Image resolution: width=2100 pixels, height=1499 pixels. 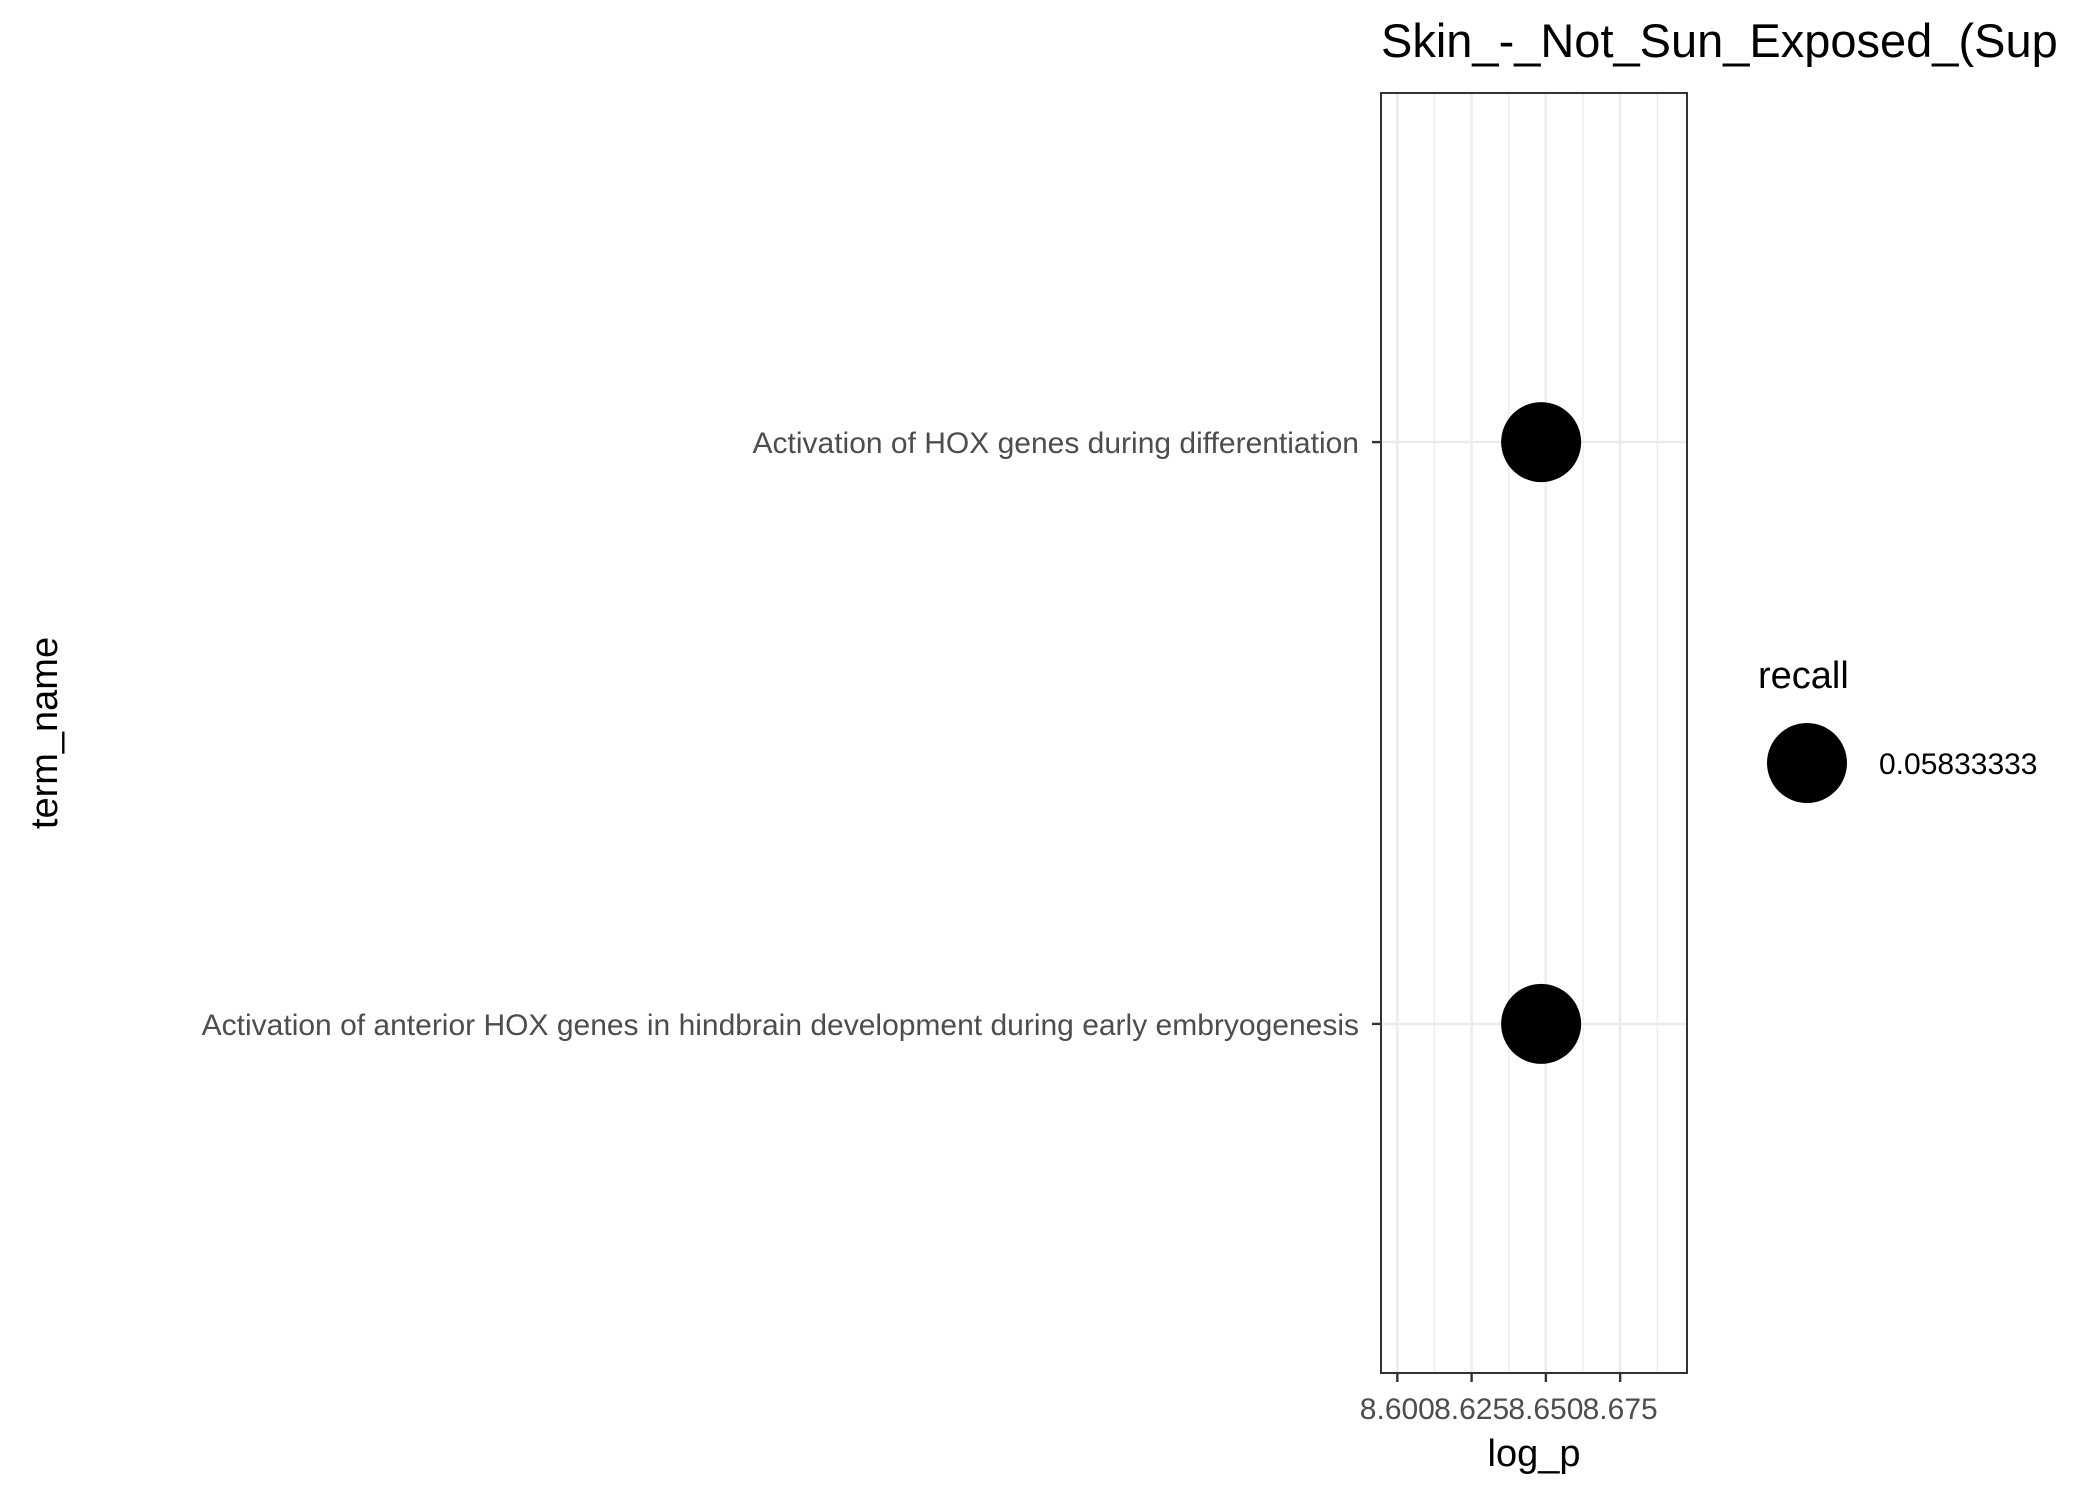 What do you see at coordinates (1541, 733) in the screenshot?
I see `data-points` at bounding box center [1541, 733].